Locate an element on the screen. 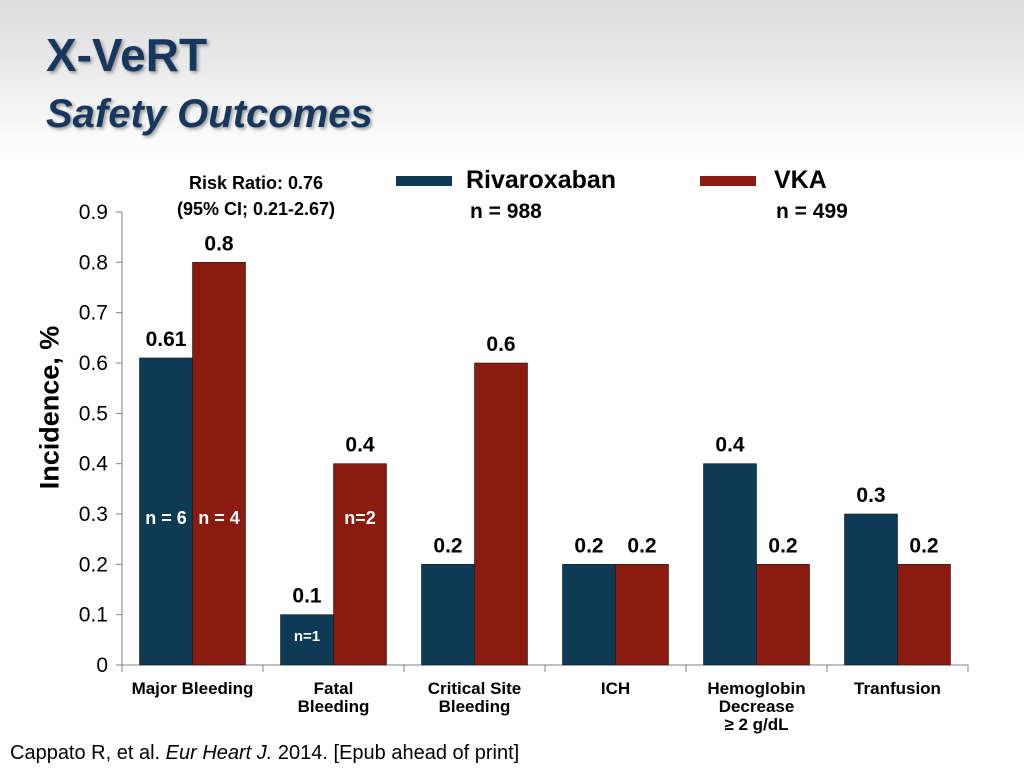 The height and width of the screenshot is (768, 1024). citation-authors: Cappato R, et al. is located at coordinates (85, 753).